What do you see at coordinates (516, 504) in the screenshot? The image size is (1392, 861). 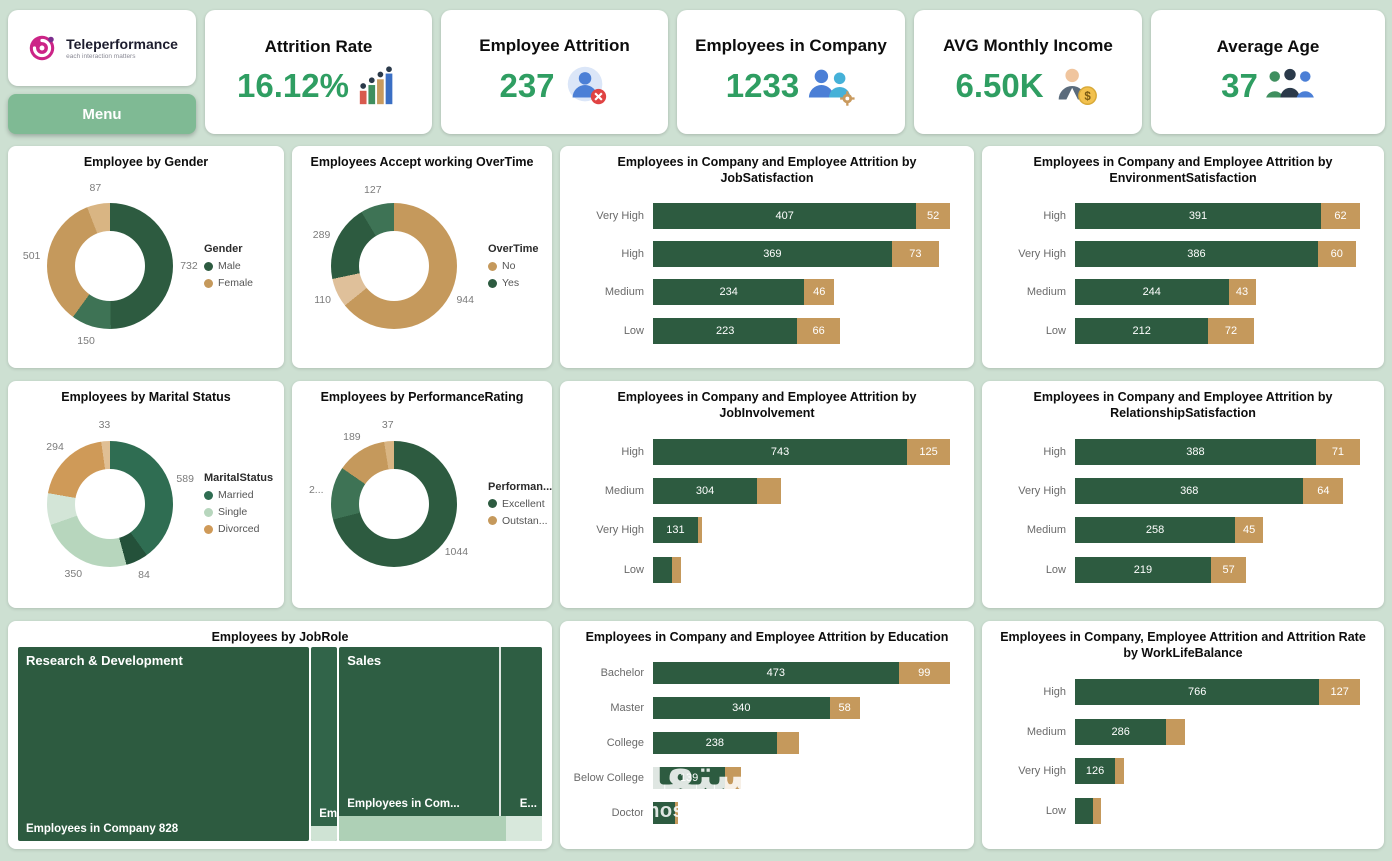 I see `legend-item: Excellent` at bounding box center [516, 504].